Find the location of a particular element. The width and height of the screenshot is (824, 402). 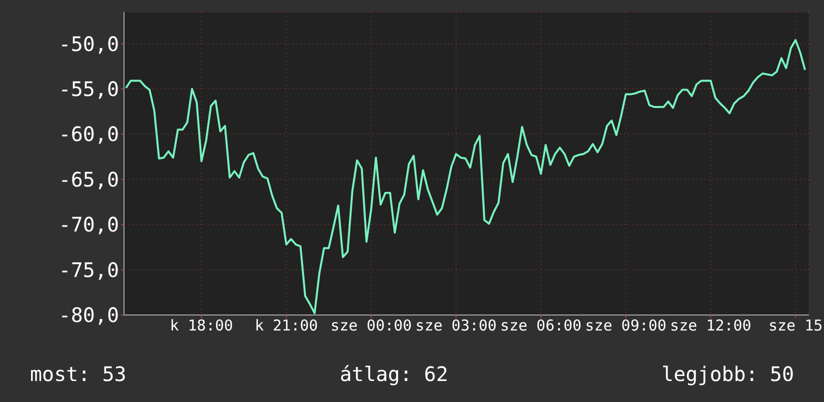

y-tick-label: -75,0 is located at coordinates (88, 270).